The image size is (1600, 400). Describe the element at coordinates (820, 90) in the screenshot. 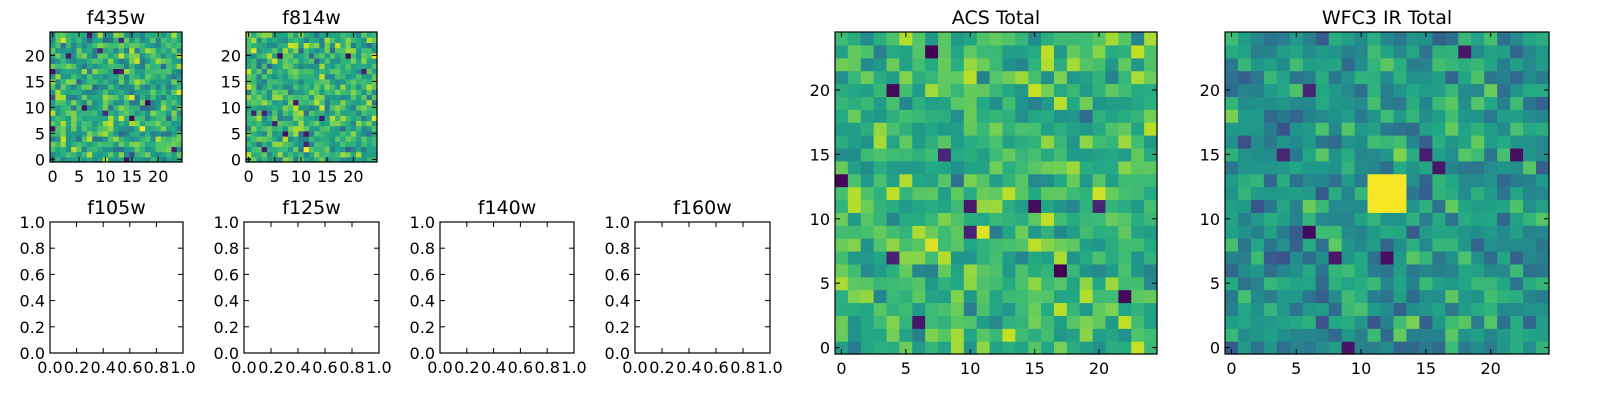

I see `y-tick-label: 20` at that location.